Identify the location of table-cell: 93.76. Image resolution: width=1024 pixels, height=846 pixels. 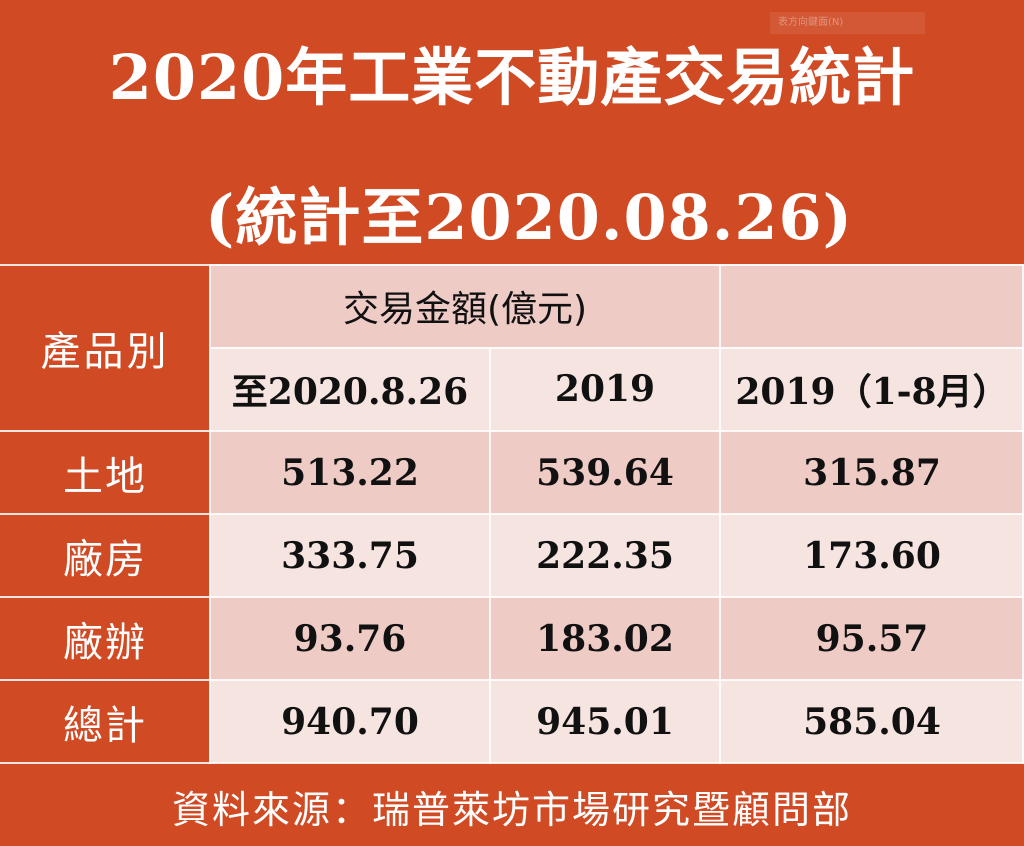
(350, 638).